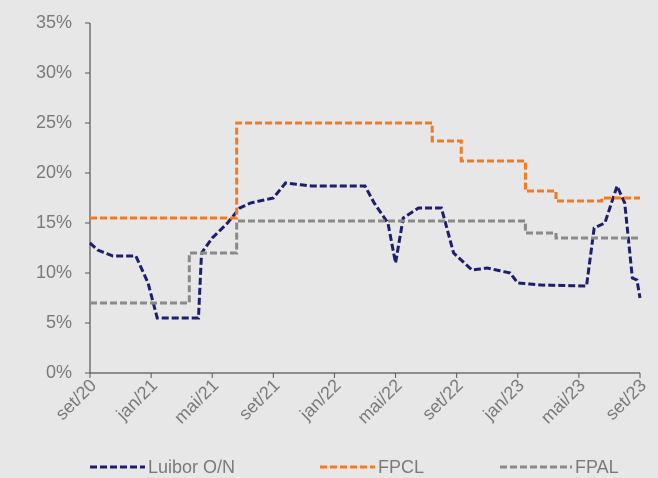  What do you see at coordinates (191, 467) in the screenshot?
I see `legend-label: Luibor O/N` at bounding box center [191, 467].